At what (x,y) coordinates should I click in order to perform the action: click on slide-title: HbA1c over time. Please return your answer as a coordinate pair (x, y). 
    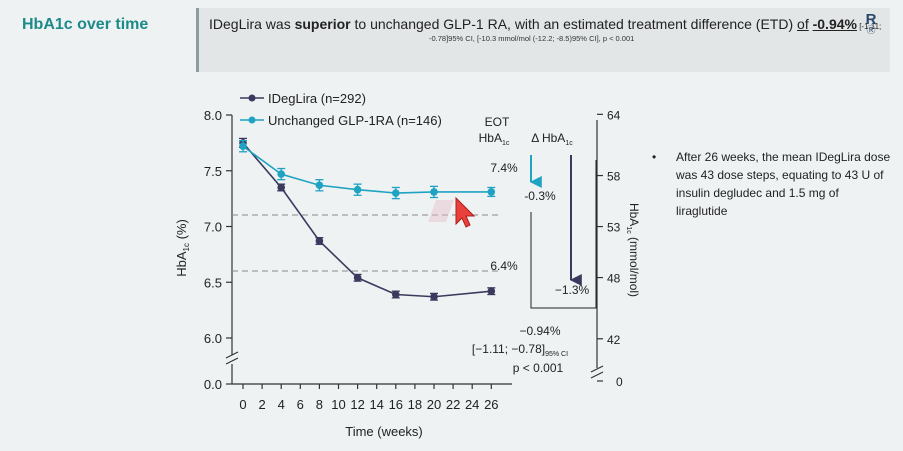
    Looking at the image, I should click on (85, 24).